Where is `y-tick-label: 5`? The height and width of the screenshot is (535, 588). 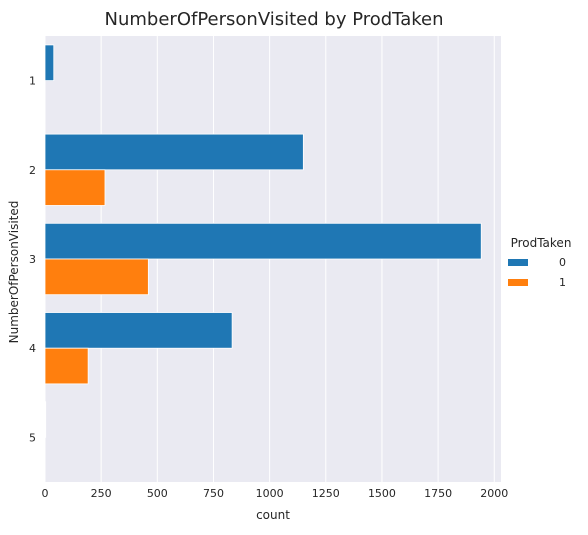
y-tick-label: 5 is located at coordinates (32, 437).